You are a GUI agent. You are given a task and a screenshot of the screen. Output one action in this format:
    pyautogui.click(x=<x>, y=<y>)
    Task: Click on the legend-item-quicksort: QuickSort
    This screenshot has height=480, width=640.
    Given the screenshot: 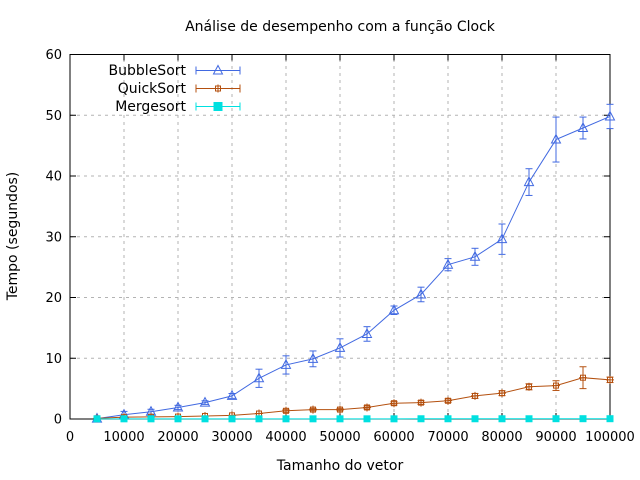 What is the action you would take?
    pyautogui.click(x=179, y=89)
    